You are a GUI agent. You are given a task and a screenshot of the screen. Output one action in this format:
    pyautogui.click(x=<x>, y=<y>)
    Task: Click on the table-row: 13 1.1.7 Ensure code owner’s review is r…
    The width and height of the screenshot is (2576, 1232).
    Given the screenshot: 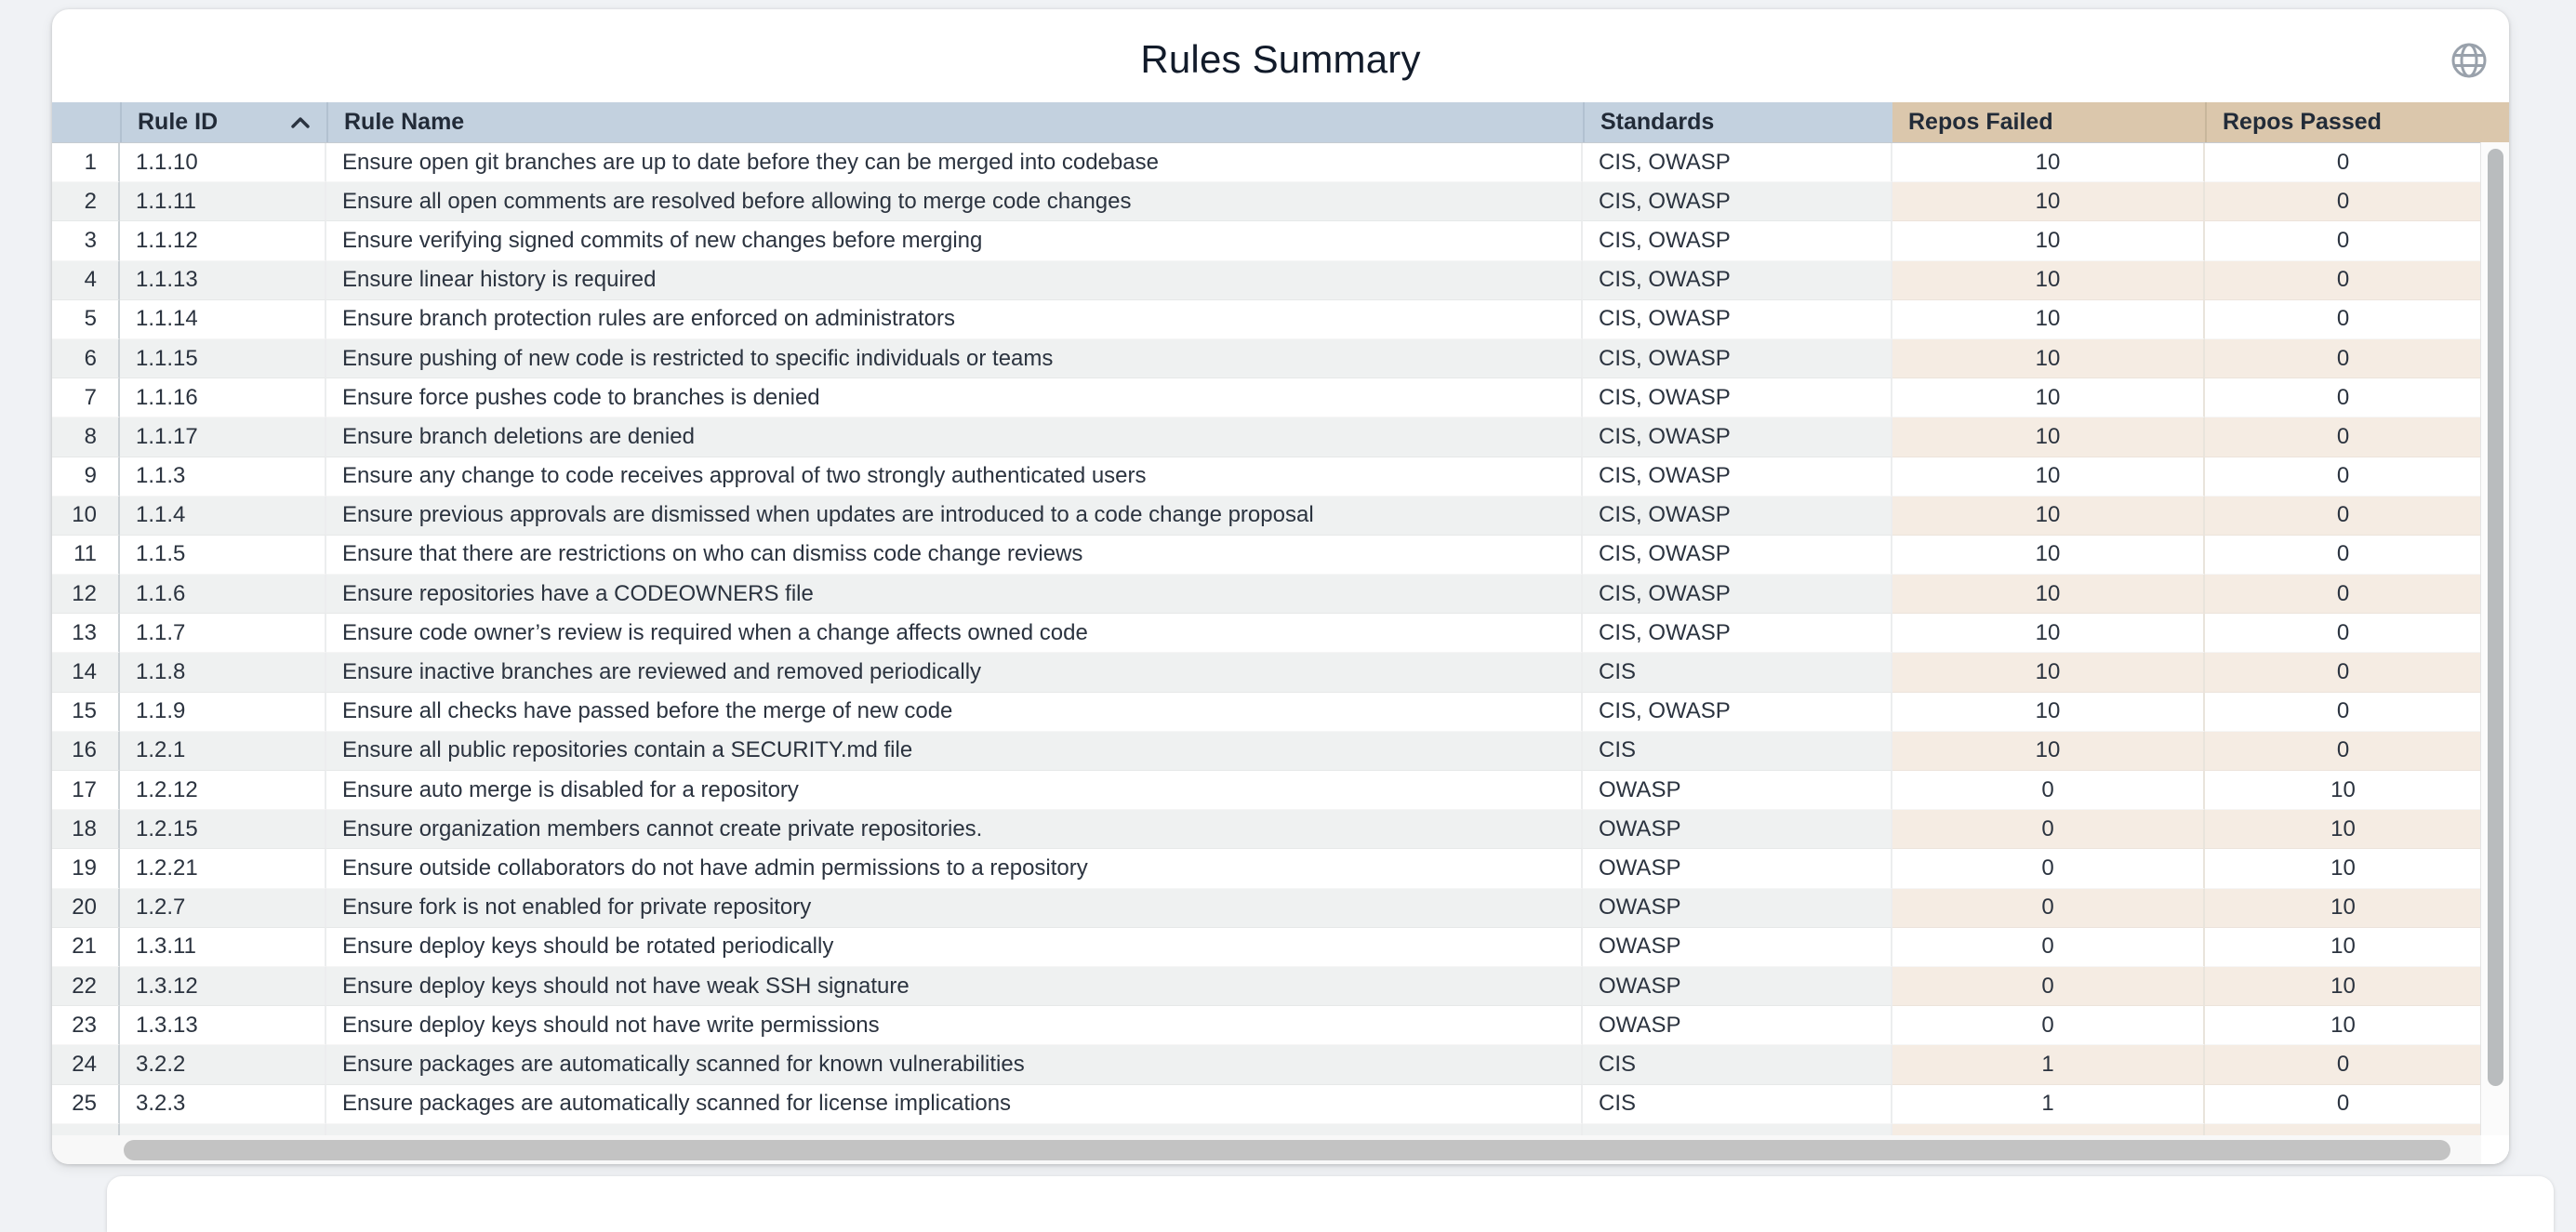 What is the action you would take?
    pyautogui.click(x=1280, y=634)
    